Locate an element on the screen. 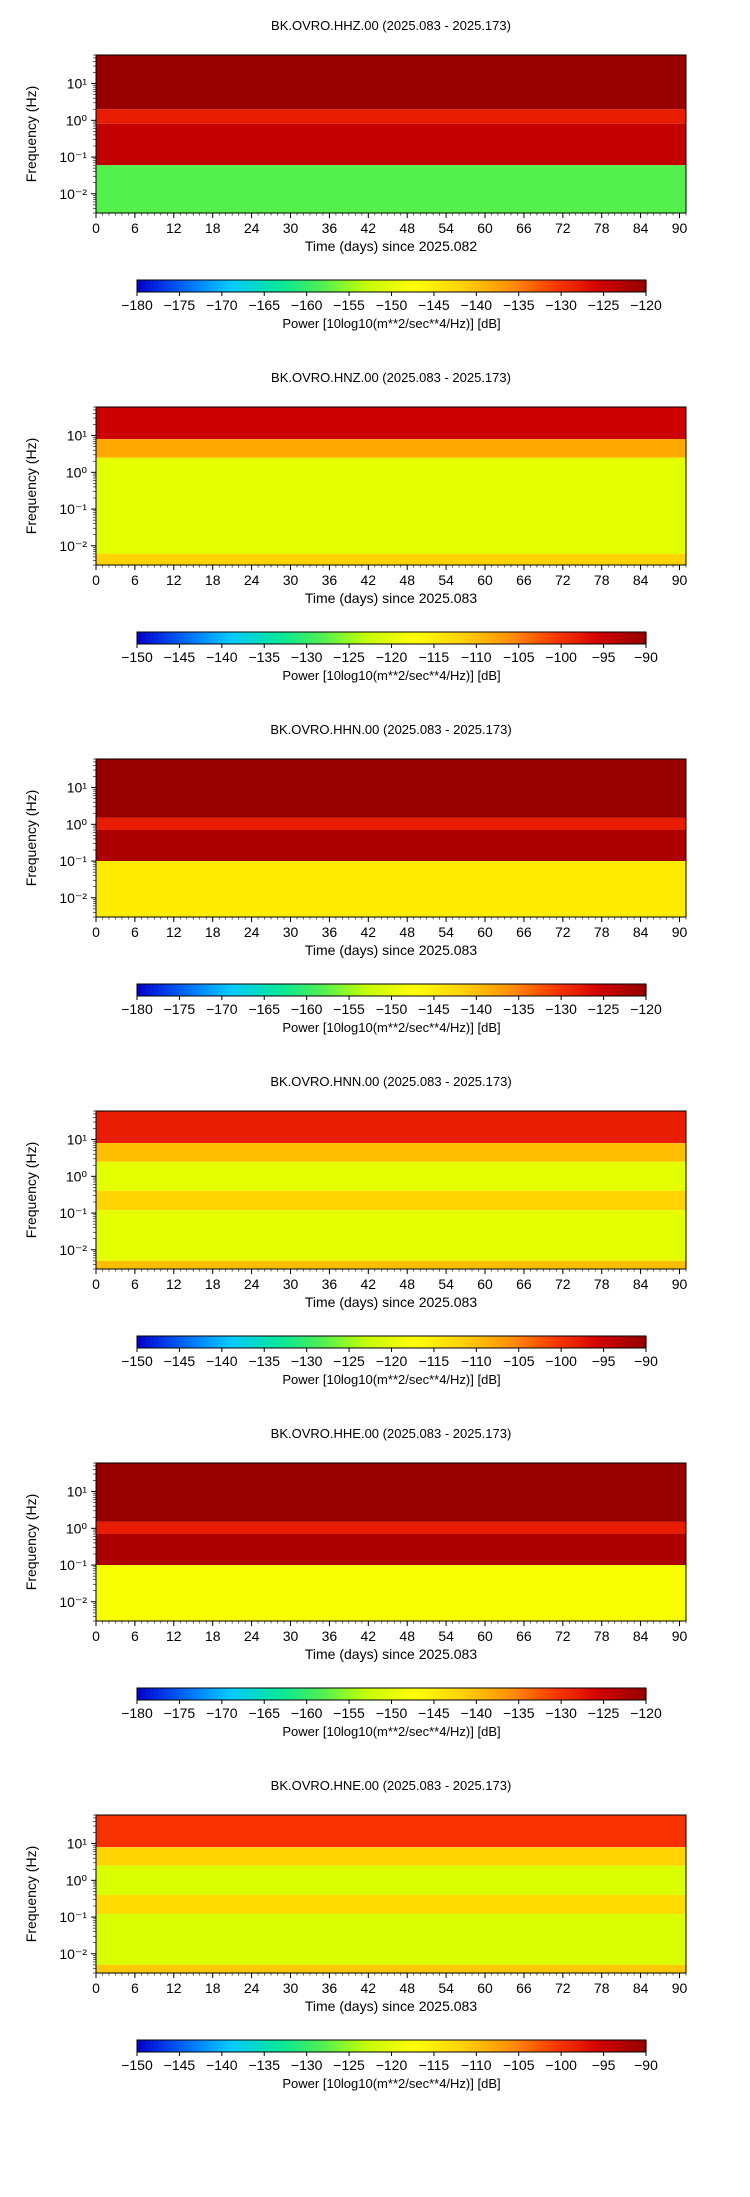 This screenshot has width=750, height=2197. x-tick-label: 78 is located at coordinates (602, 580).